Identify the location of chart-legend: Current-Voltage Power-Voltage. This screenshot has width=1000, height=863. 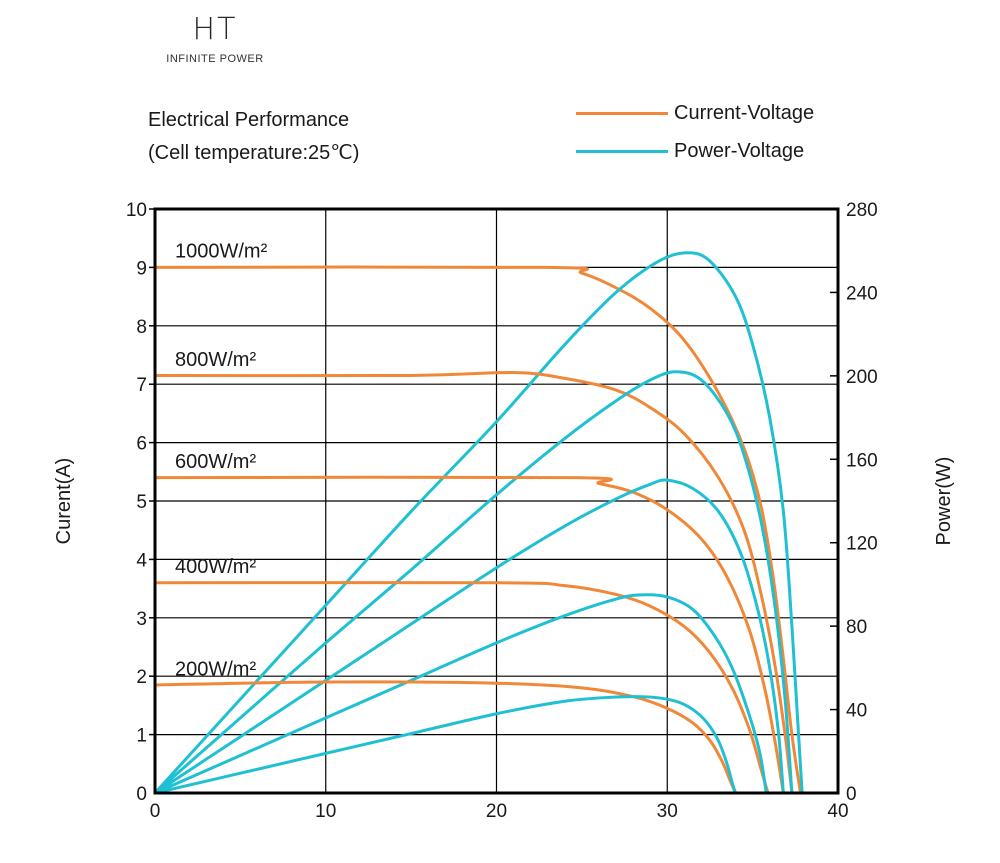
(726, 138).